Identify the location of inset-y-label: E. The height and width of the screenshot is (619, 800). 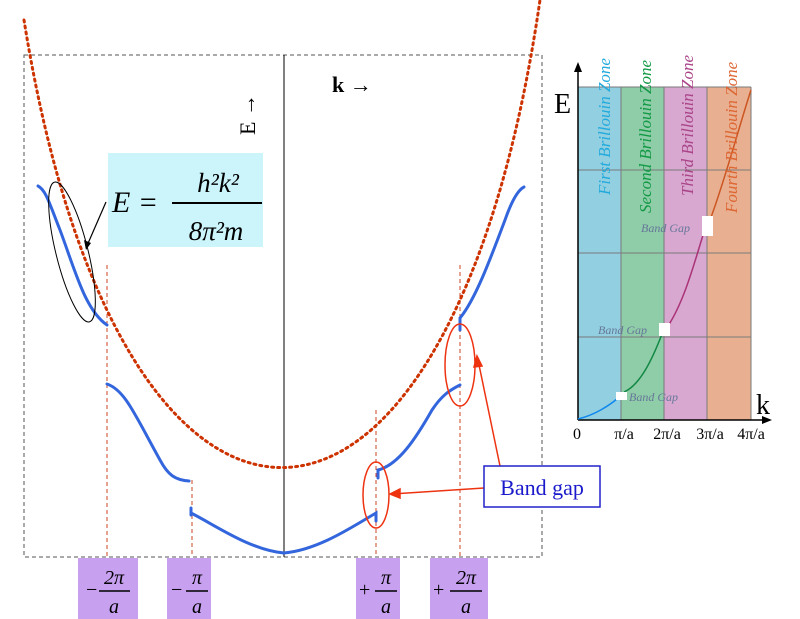
(562, 104).